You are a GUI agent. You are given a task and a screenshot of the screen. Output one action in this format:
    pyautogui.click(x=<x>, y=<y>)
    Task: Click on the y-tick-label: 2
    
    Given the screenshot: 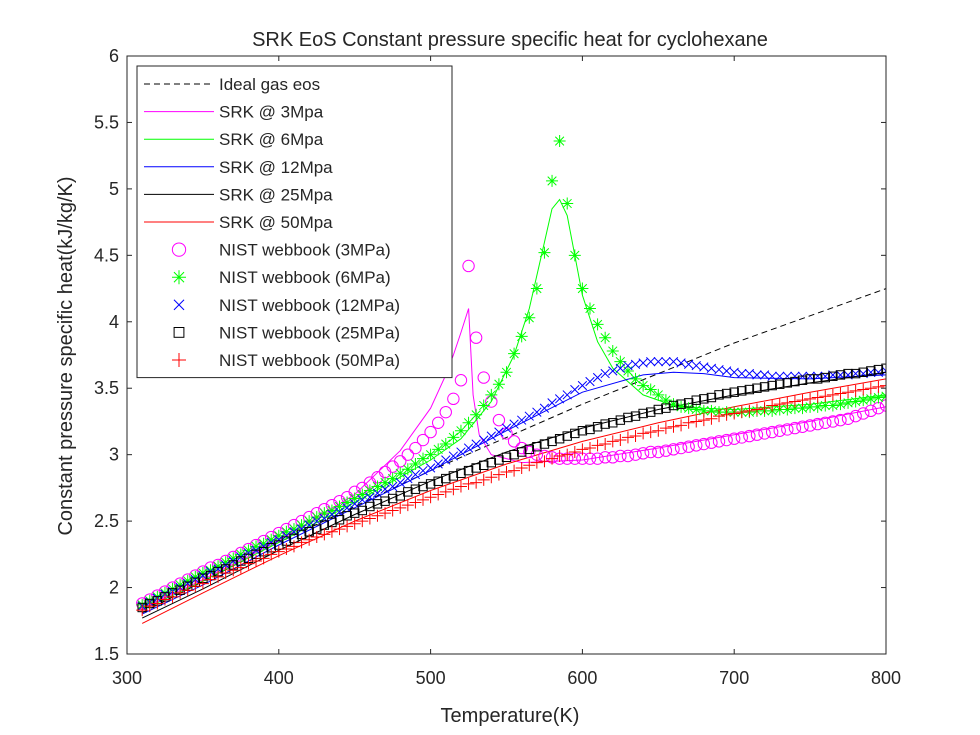 What is the action you would take?
    pyautogui.click(x=114, y=588)
    